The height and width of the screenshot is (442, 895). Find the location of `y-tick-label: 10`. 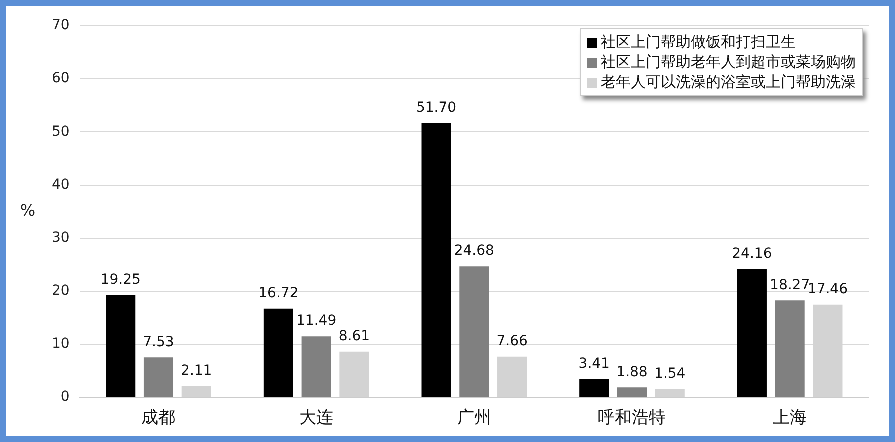

y-tick-label: 10 is located at coordinates (61, 344).